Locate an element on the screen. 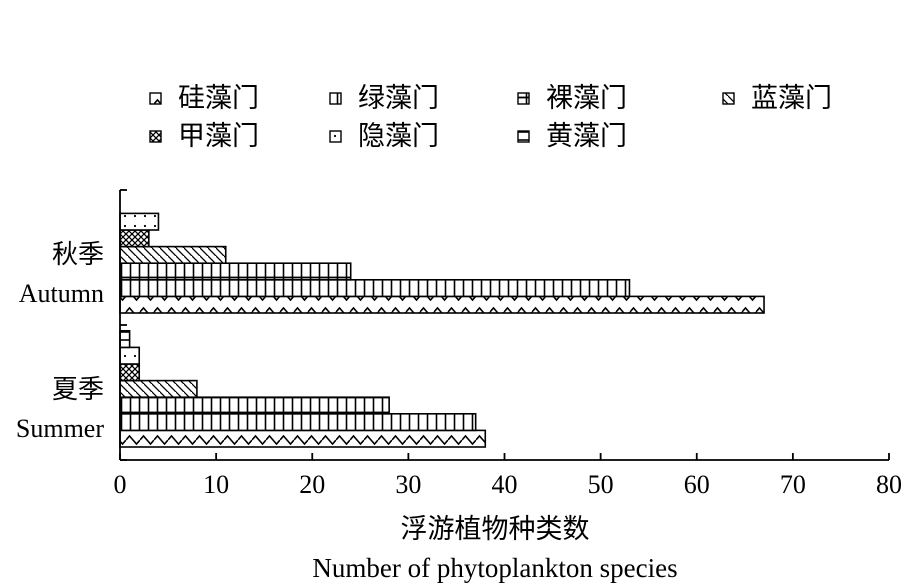 The width and height of the screenshot is (905, 584). x-axis-title-zh: 浮游植物种类数 is located at coordinates (495, 529).